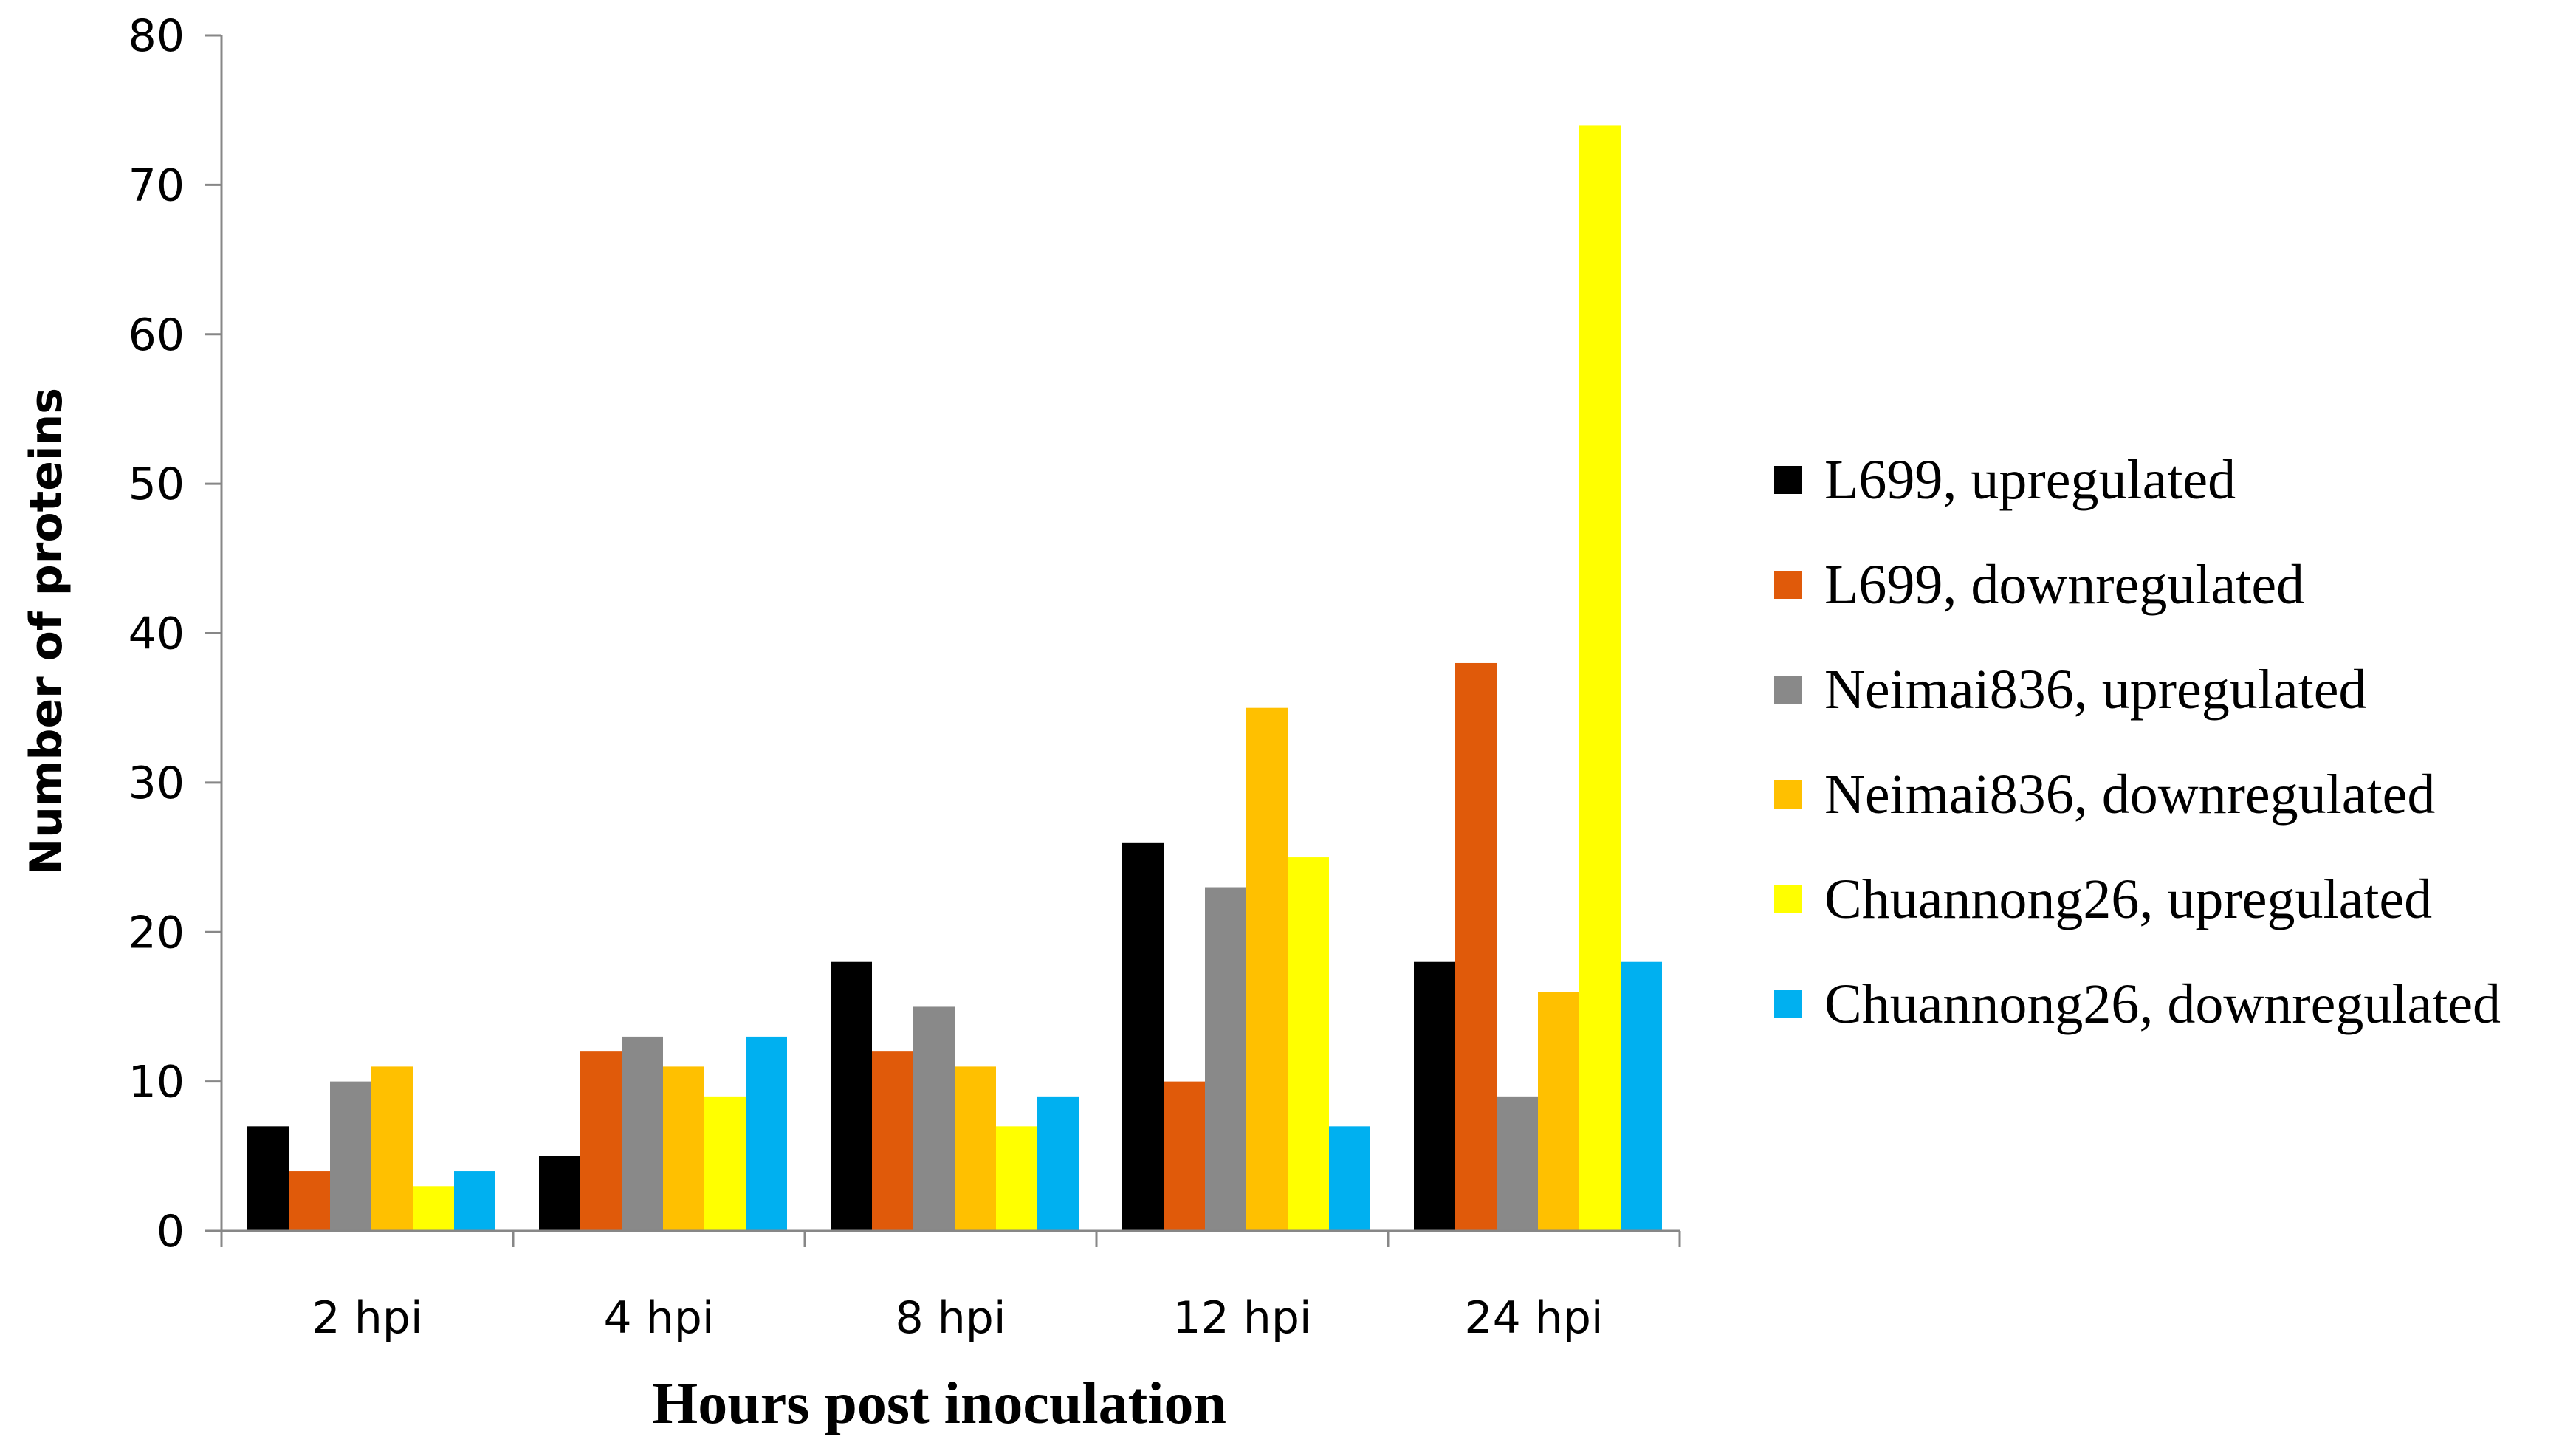  Describe the element at coordinates (939, 1403) in the screenshot. I see `x-axis-title: Hours post inoculation` at that location.